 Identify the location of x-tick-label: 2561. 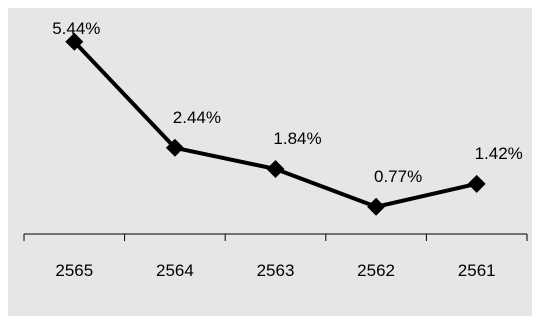
(477, 270).